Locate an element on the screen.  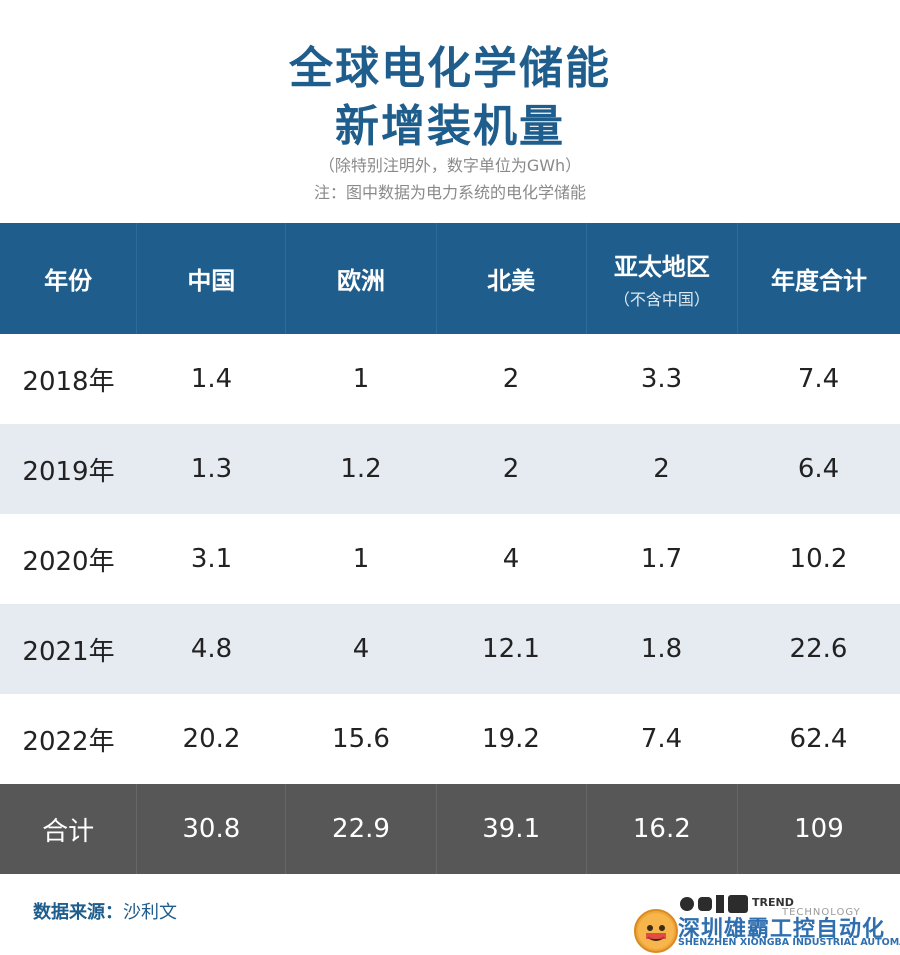
cell-asia-pacific: 7.4 is located at coordinates (661, 739).